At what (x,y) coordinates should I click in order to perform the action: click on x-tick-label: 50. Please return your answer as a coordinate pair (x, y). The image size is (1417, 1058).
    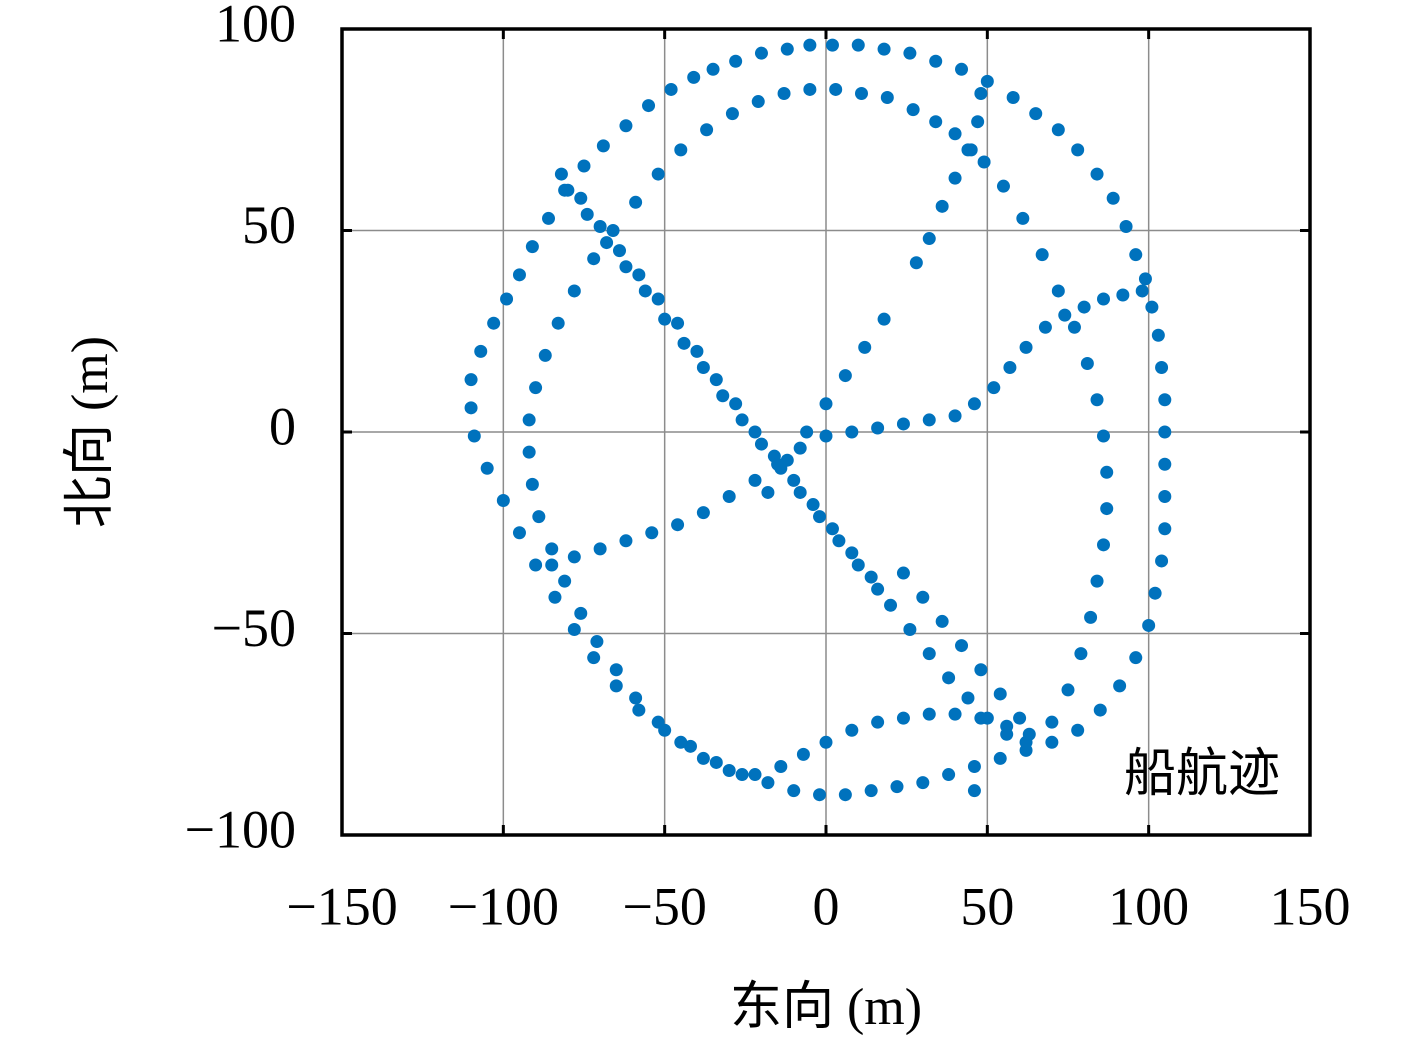
    Looking at the image, I should click on (987, 906).